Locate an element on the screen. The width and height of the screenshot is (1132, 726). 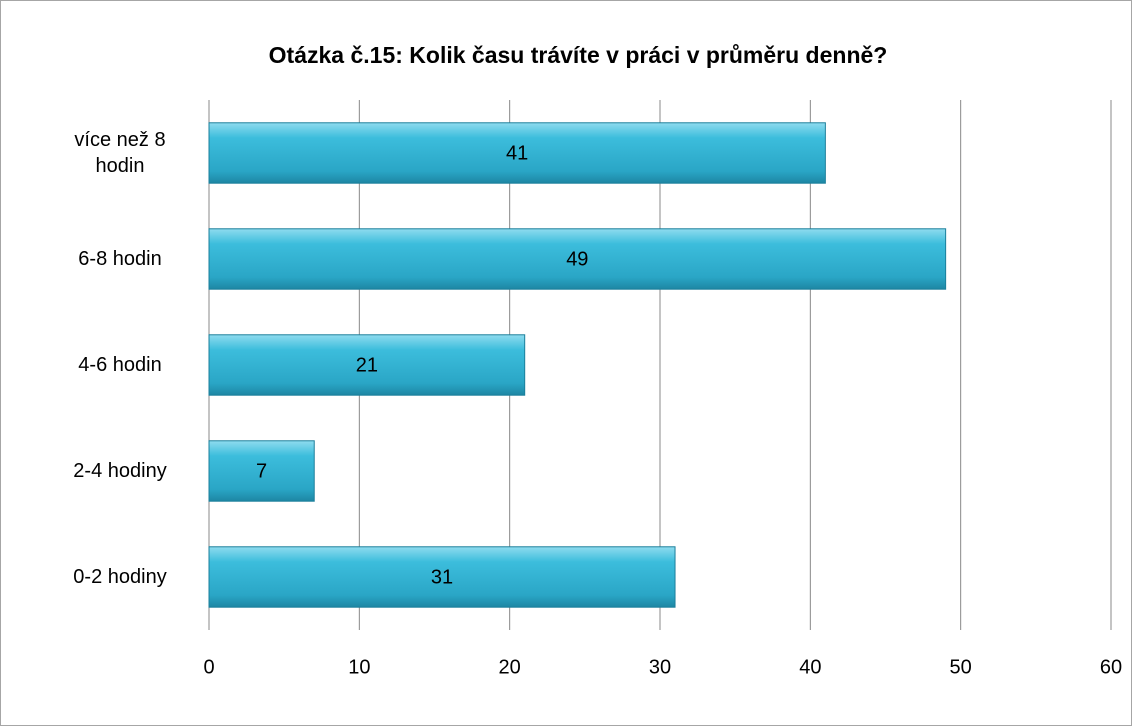
value-label: 41 is located at coordinates (517, 153).